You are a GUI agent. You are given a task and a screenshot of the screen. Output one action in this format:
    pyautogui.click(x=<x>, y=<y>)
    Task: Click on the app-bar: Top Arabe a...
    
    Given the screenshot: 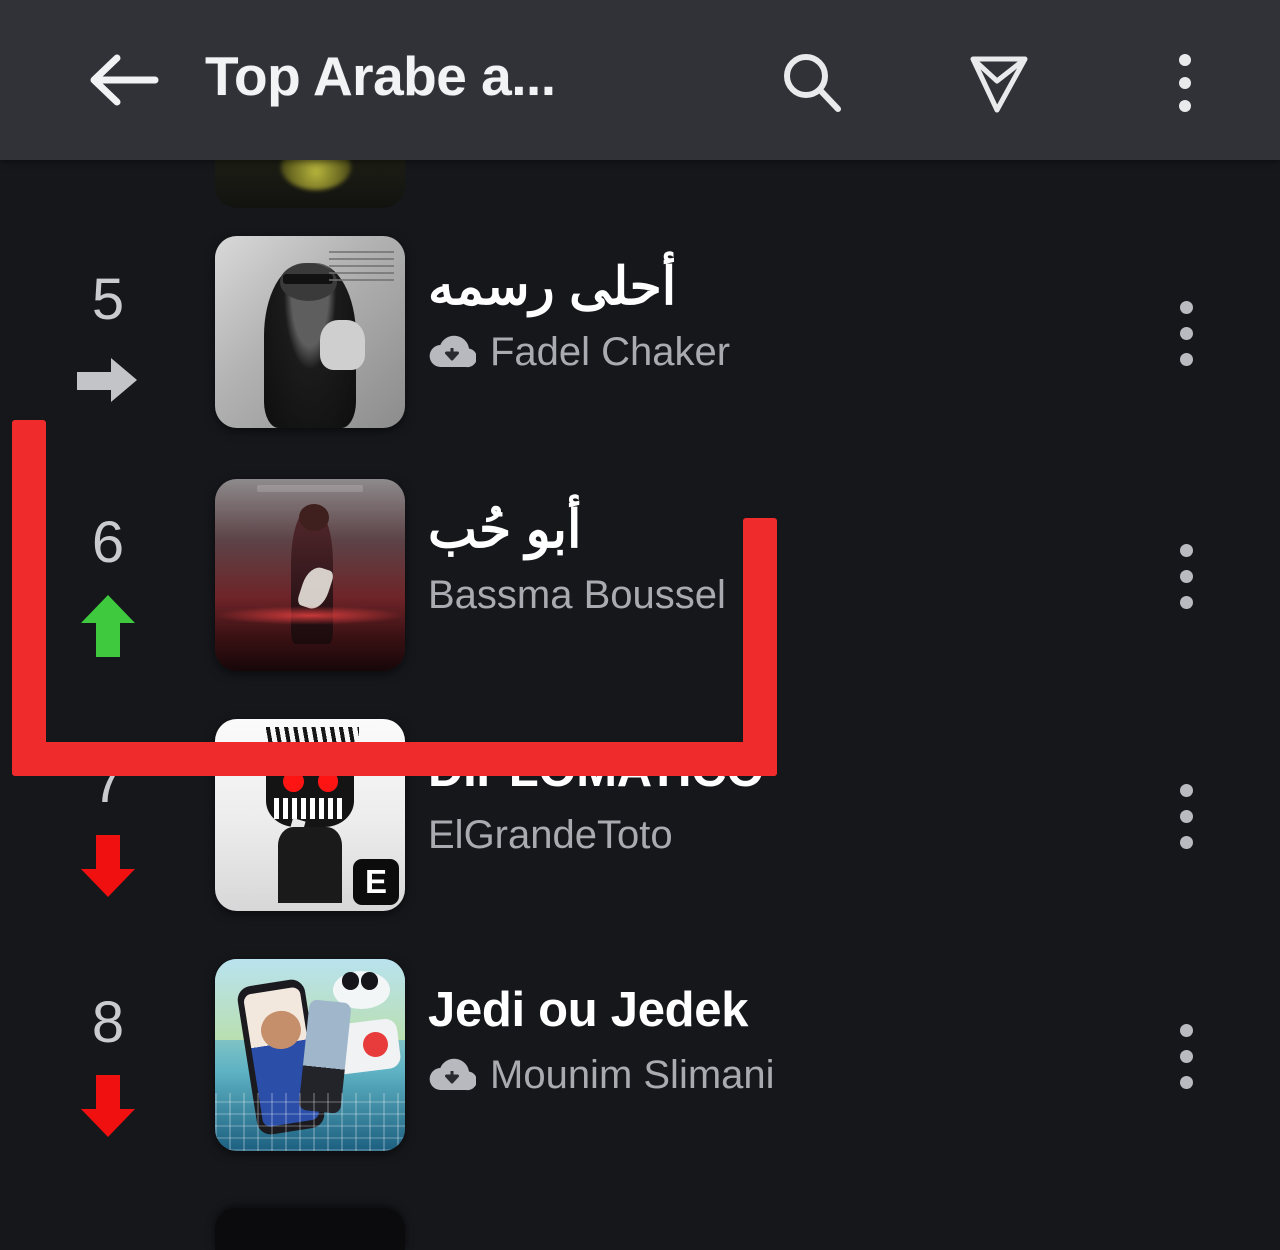 What is the action you would take?
    pyautogui.click(x=640, y=80)
    